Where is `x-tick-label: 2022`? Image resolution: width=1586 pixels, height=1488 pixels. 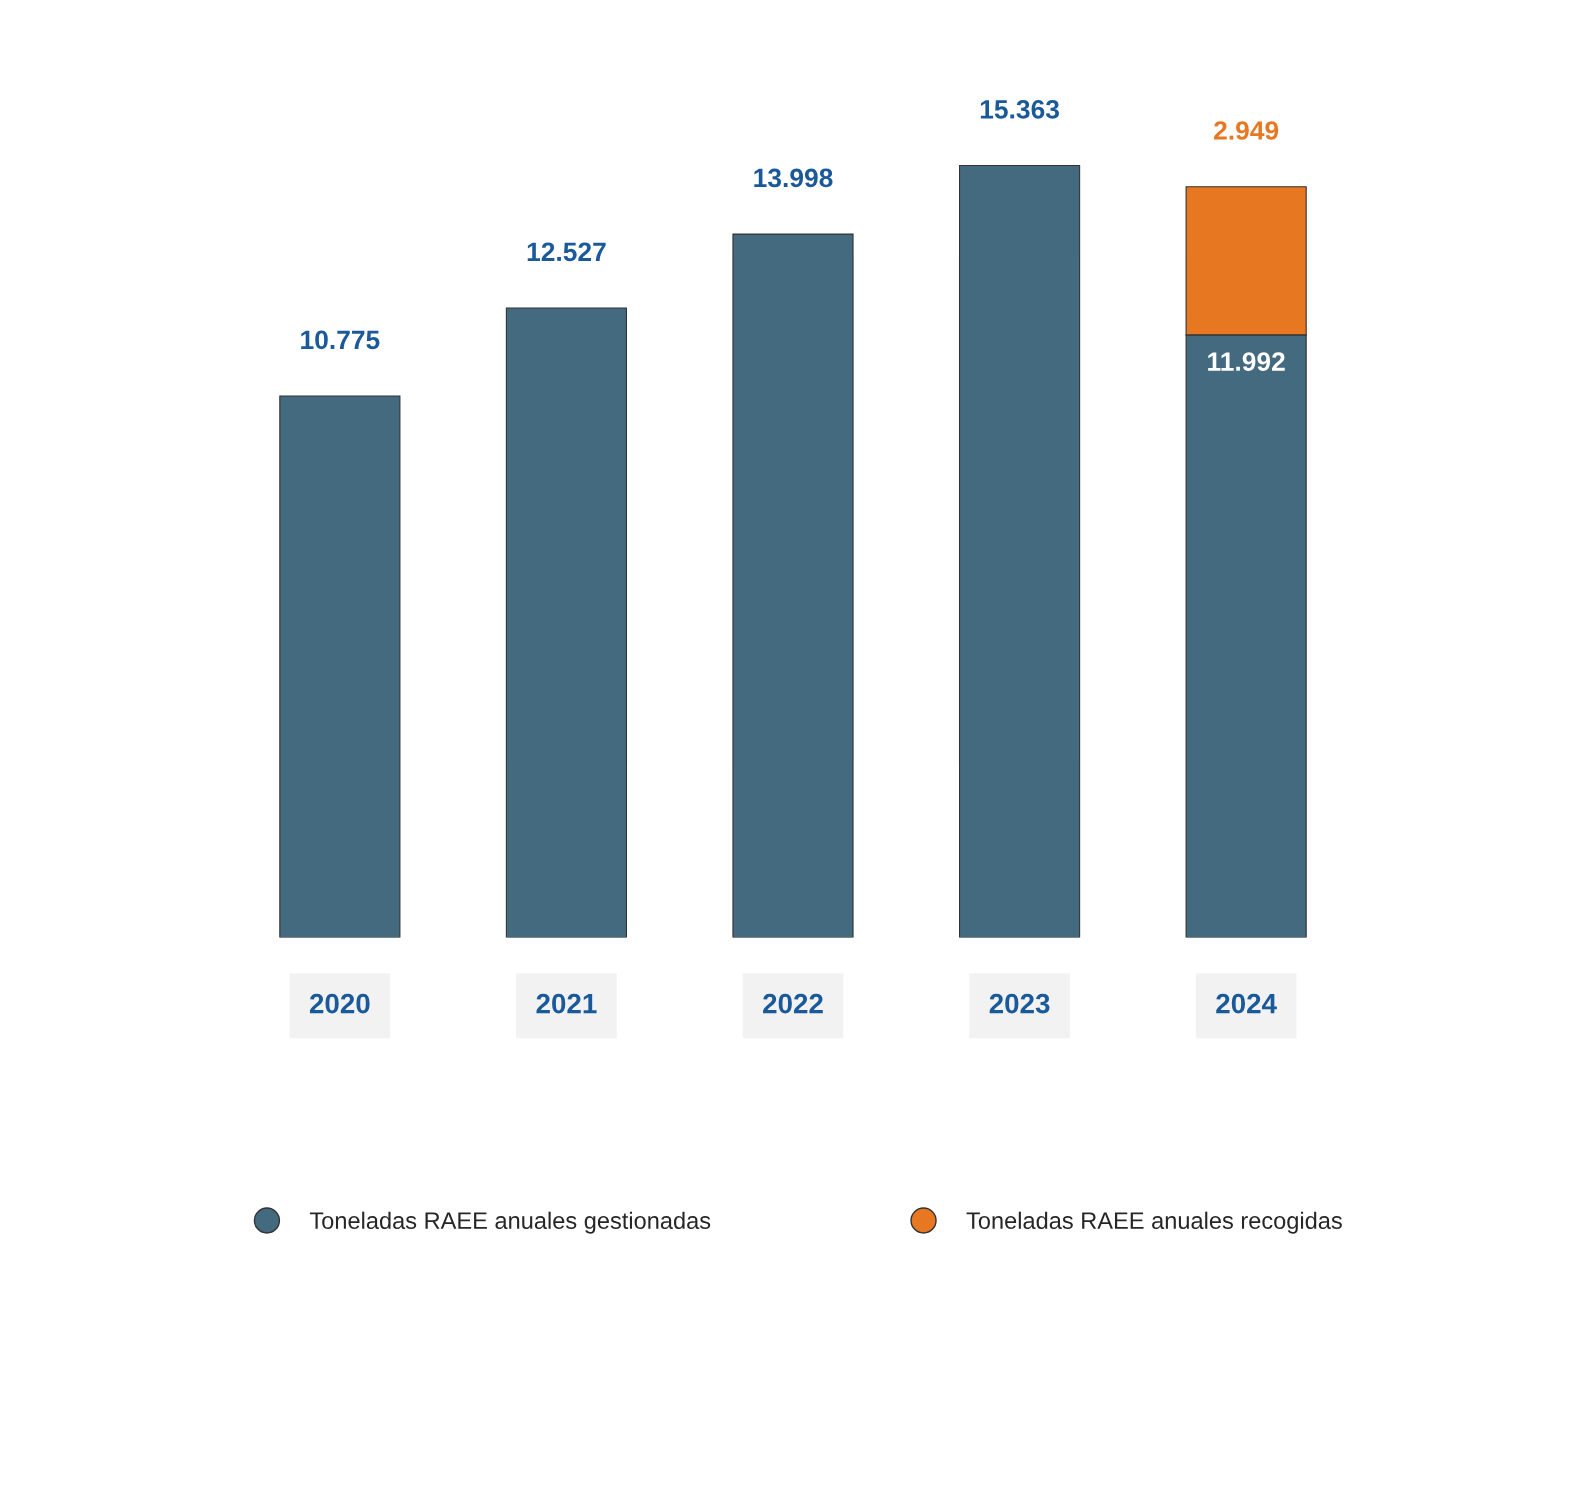
x-tick-label: 2022 is located at coordinates (793, 1003).